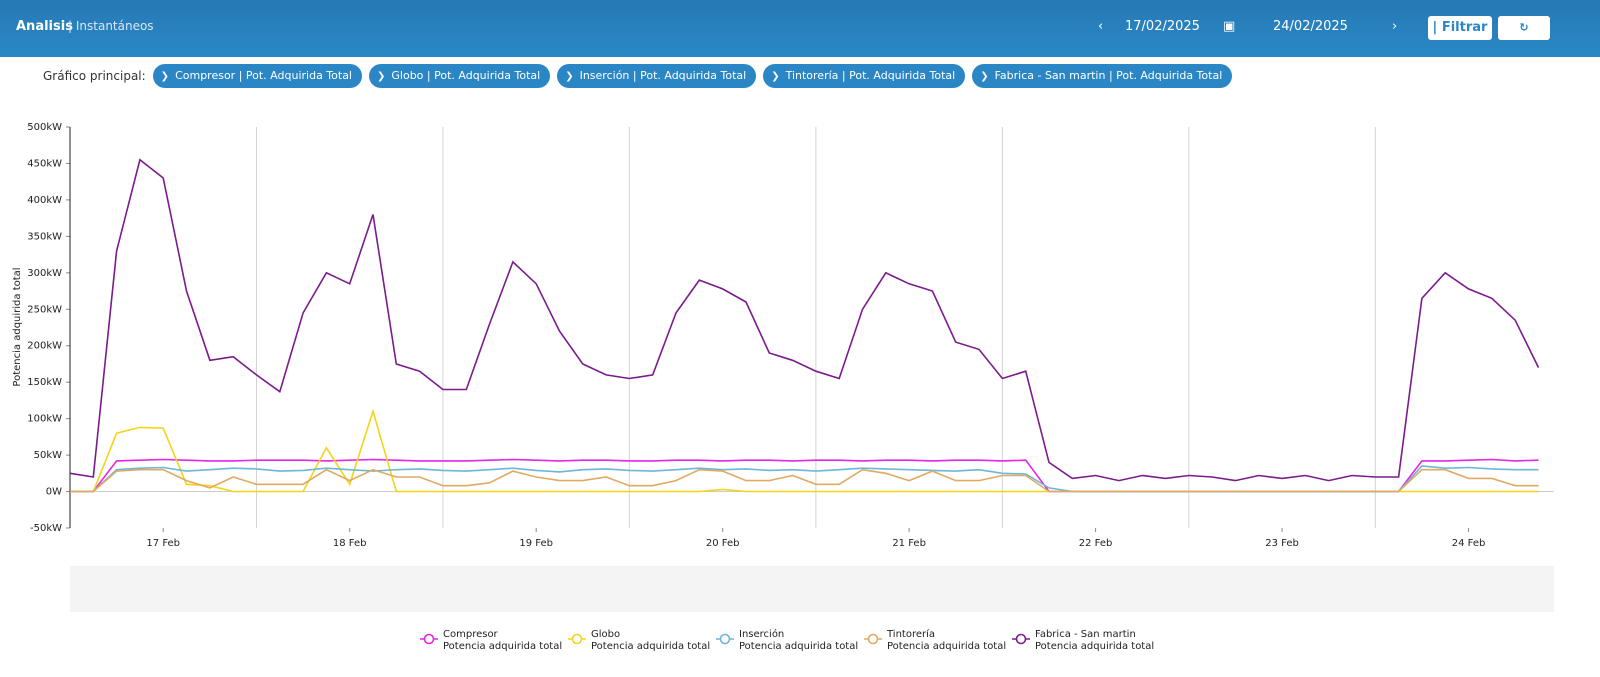 The width and height of the screenshot is (1600, 677). I want to click on filter-text: | Filtrar, so click(1460, 27).